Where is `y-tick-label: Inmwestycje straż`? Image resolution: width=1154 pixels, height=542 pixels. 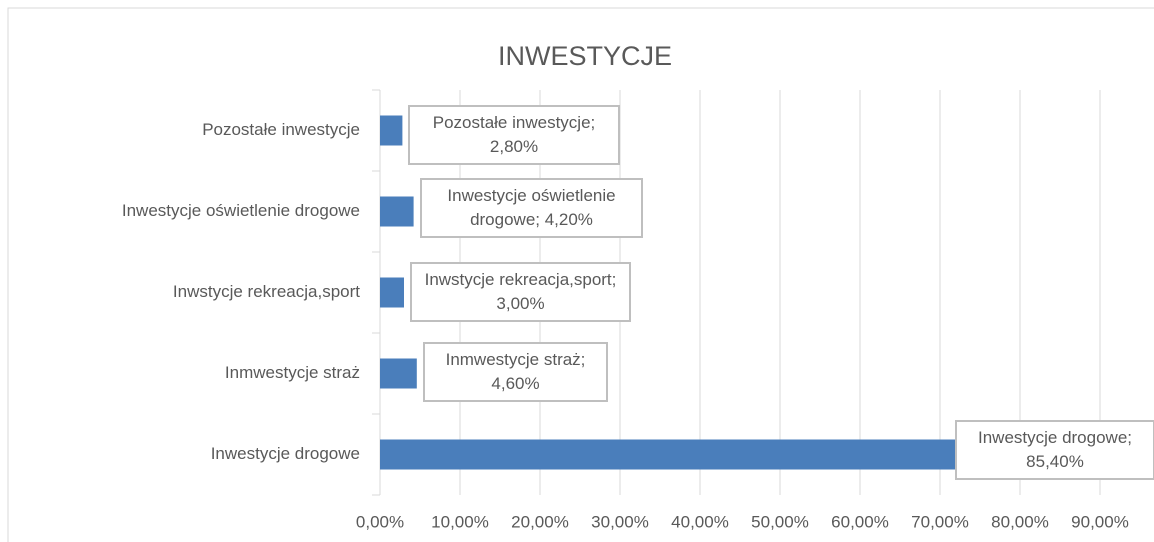 y-tick-label: Inmwestycje straż is located at coordinates (292, 372).